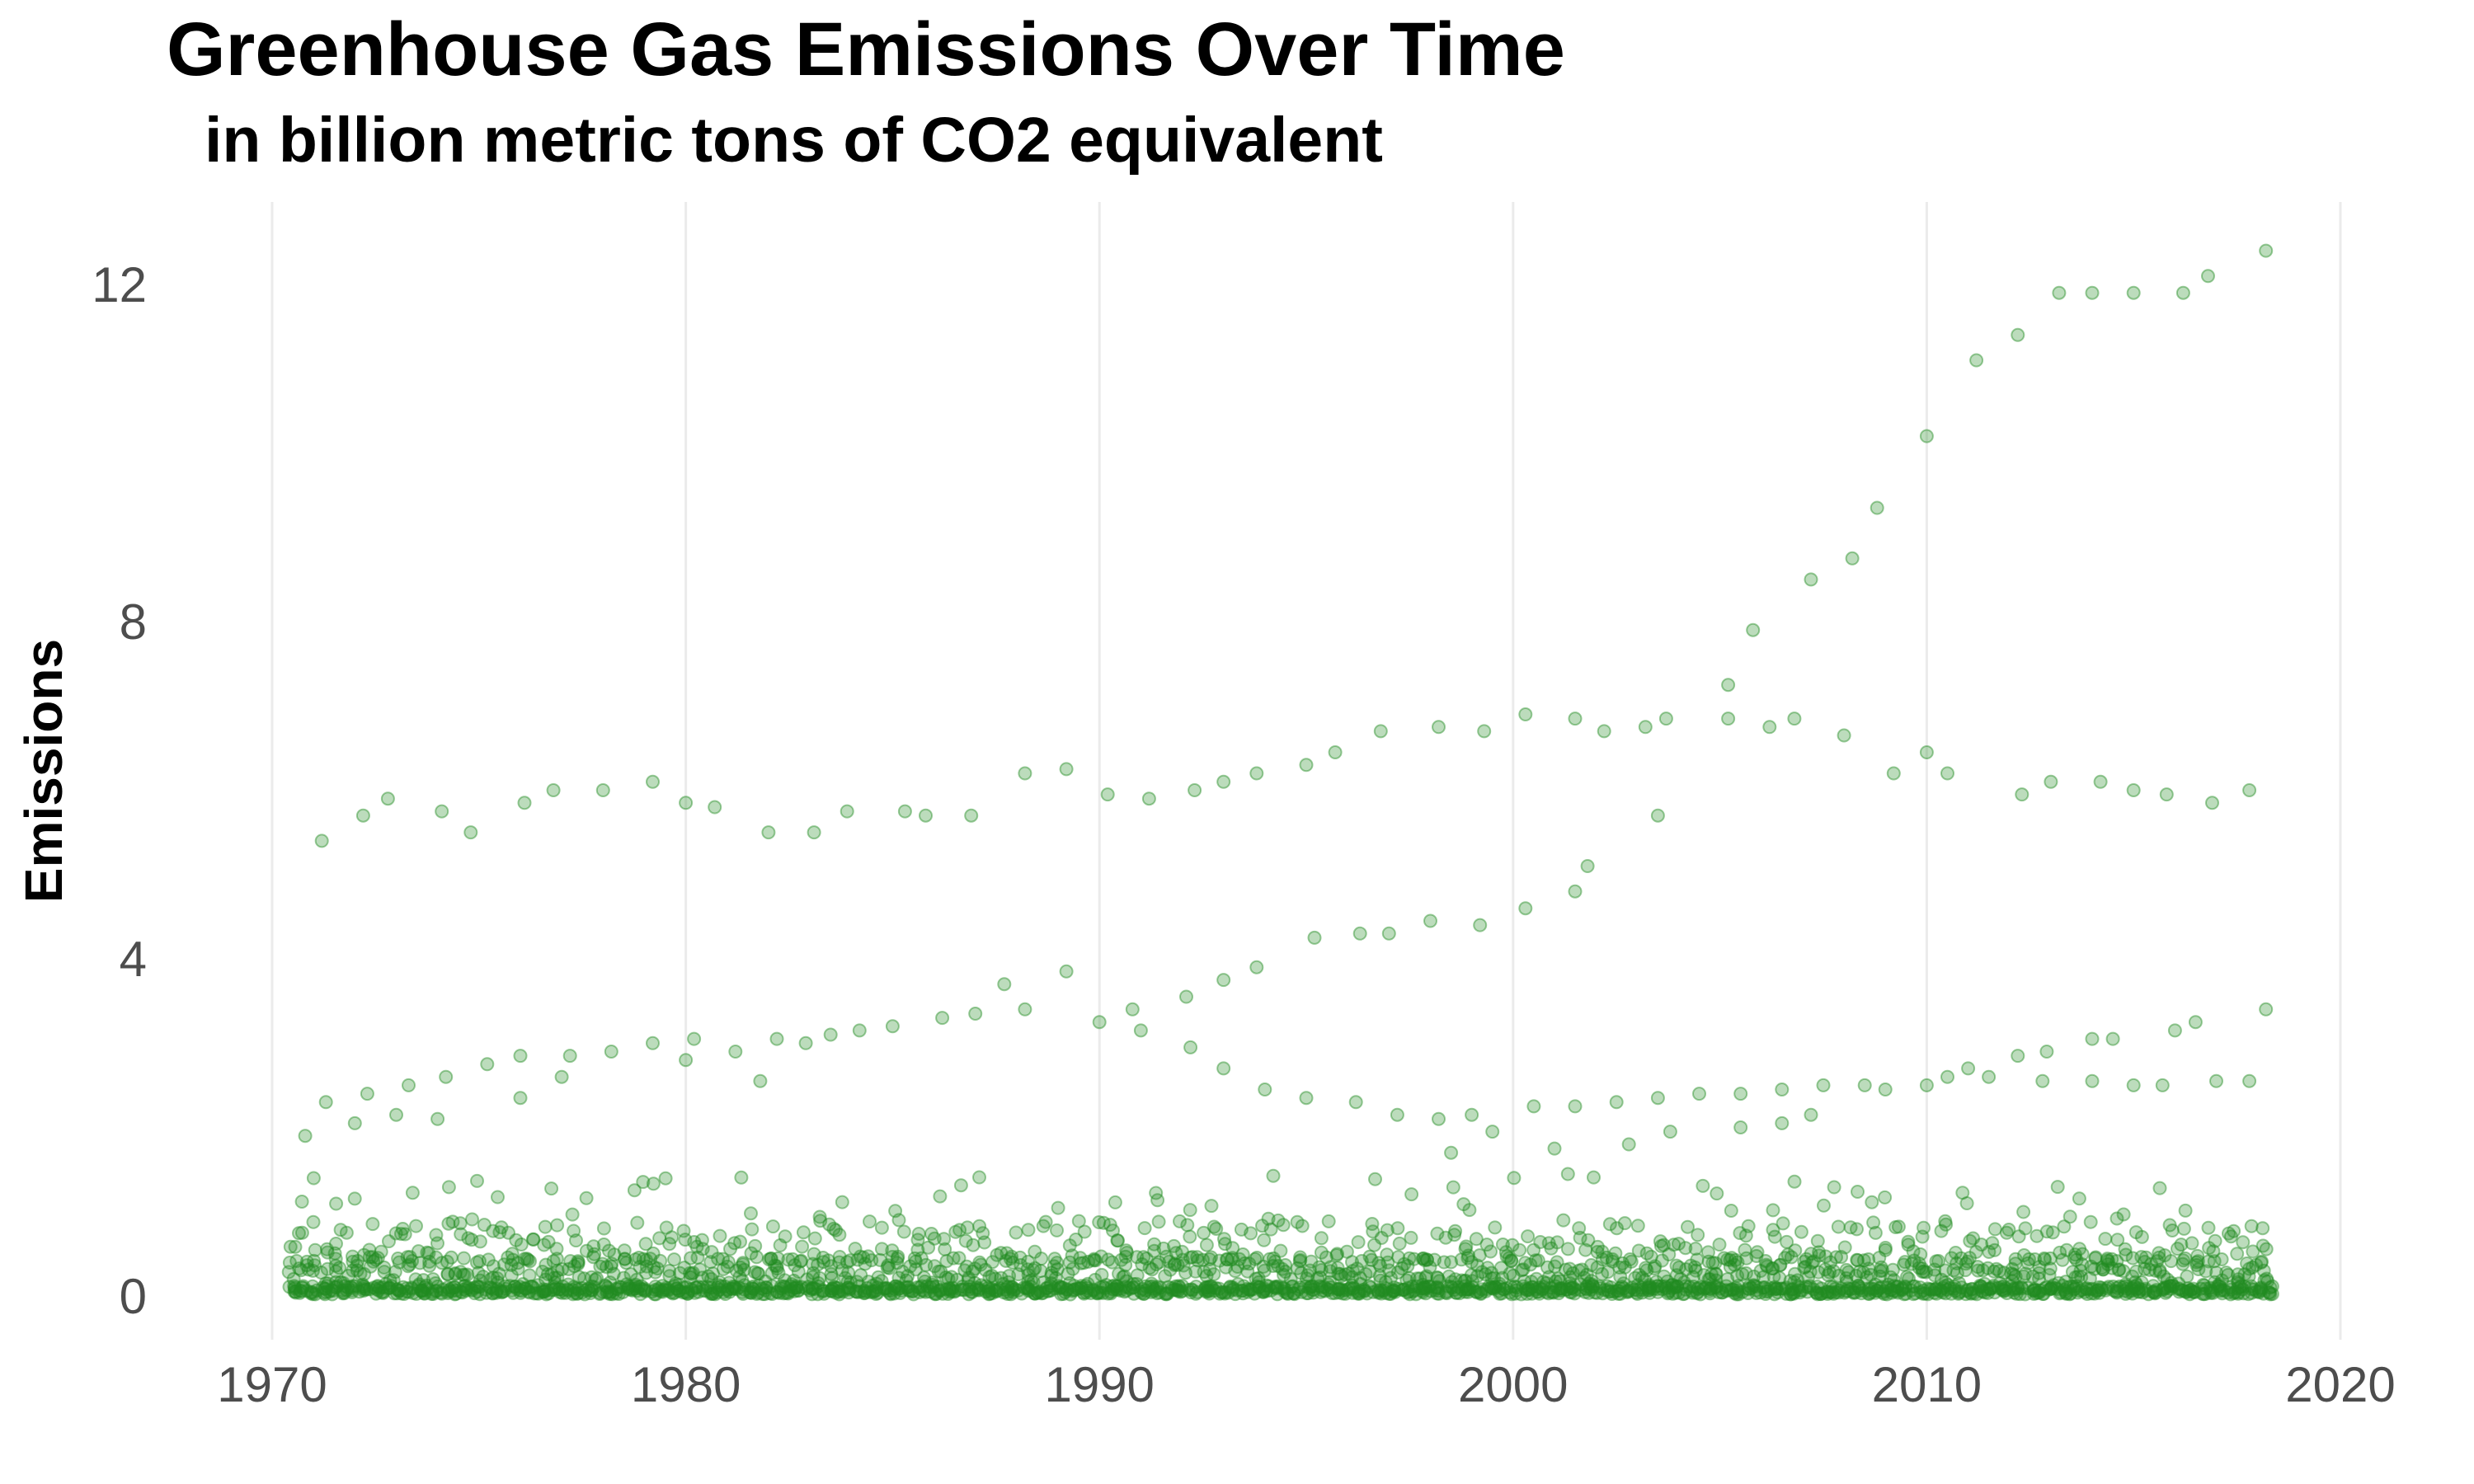 The image size is (2474, 1484). Describe the element at coordinates (1099, 1384) in the screenshot. I see `x-tick-label: 1990` at that location.